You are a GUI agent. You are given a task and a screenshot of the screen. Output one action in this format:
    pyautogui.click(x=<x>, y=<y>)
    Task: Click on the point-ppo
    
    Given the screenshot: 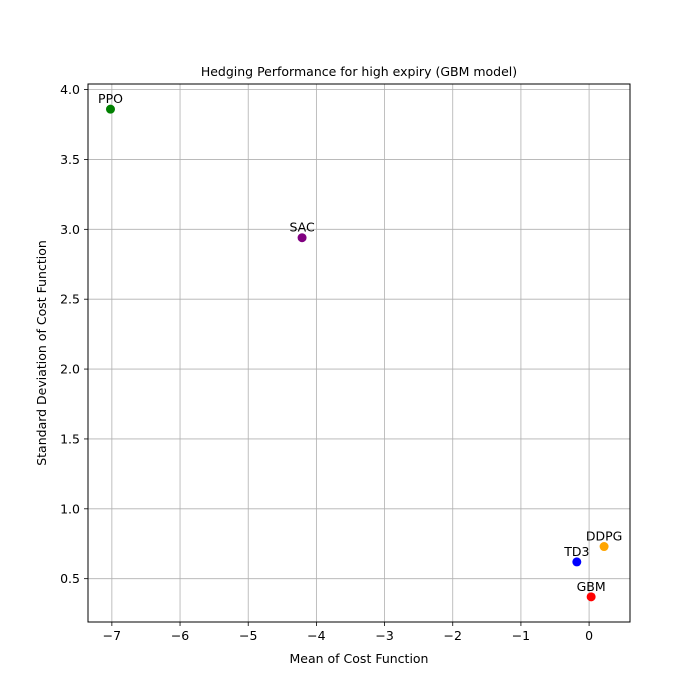 What is the action you would take?
    pyautogui.click(x=110, y=109)
    